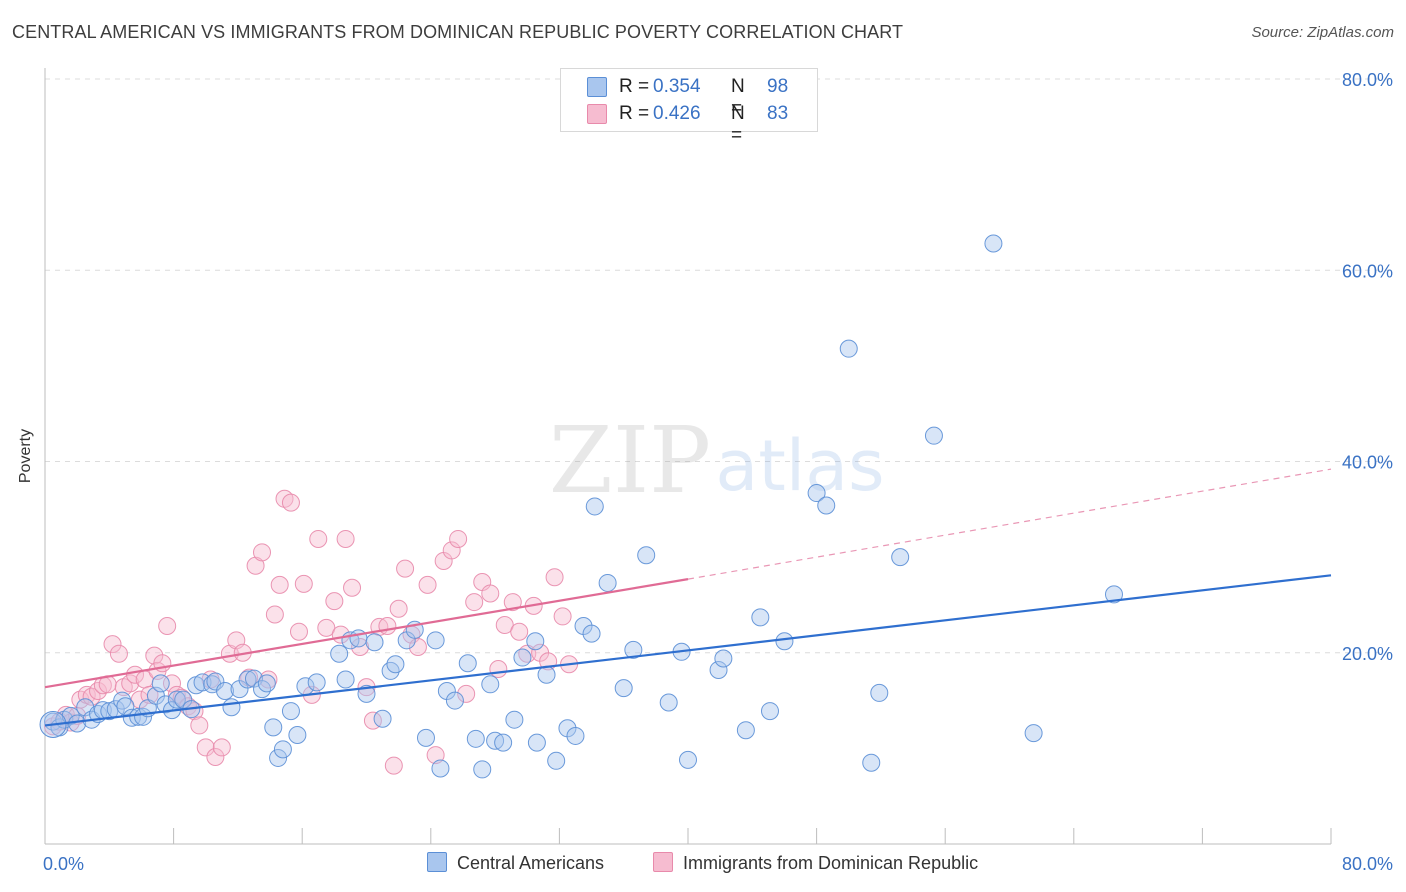 This screenshot has height=892, width=1406. What do you see at coordinates (1322, 32) in the screenshot?
I see `source-label: Source: ZipAtlas.com` at bounding box center [1322, 32].